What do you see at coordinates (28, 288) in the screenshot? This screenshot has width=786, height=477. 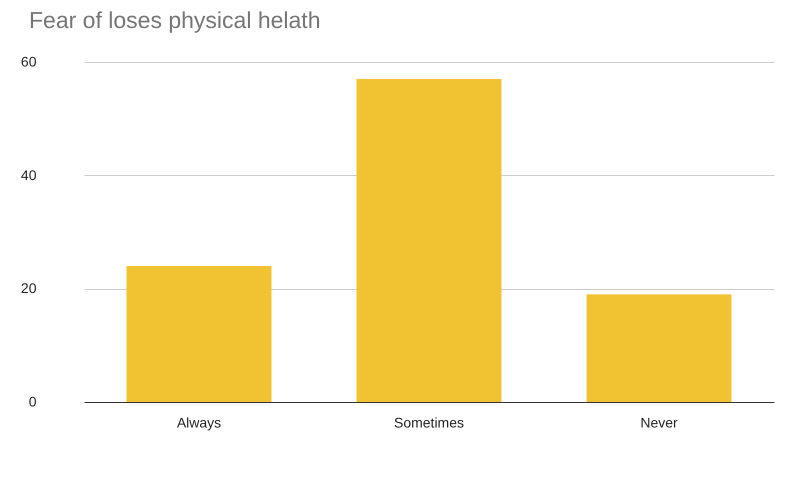 I see `y-tick-label: 20` at bounding box center [28, 288].